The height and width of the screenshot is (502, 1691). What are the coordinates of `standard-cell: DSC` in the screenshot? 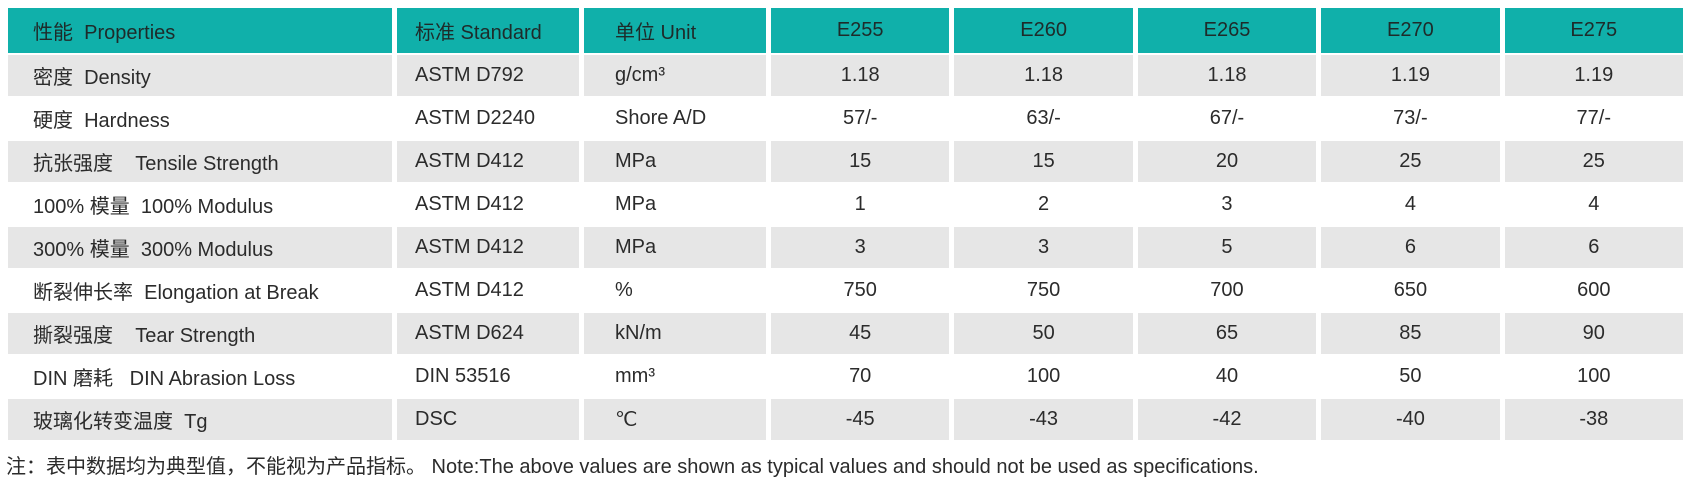 It's located at (488, 419).